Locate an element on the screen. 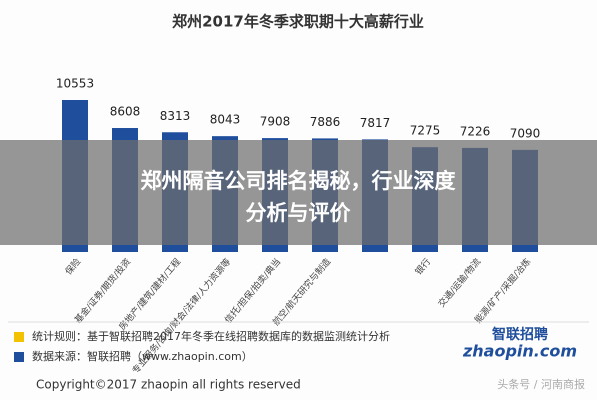 This screenshot has width=597, height=400. overlay-headline: 郑州隔音公司排名揭秘，行业深度分析与评价 is located at coordinates (298, 197).